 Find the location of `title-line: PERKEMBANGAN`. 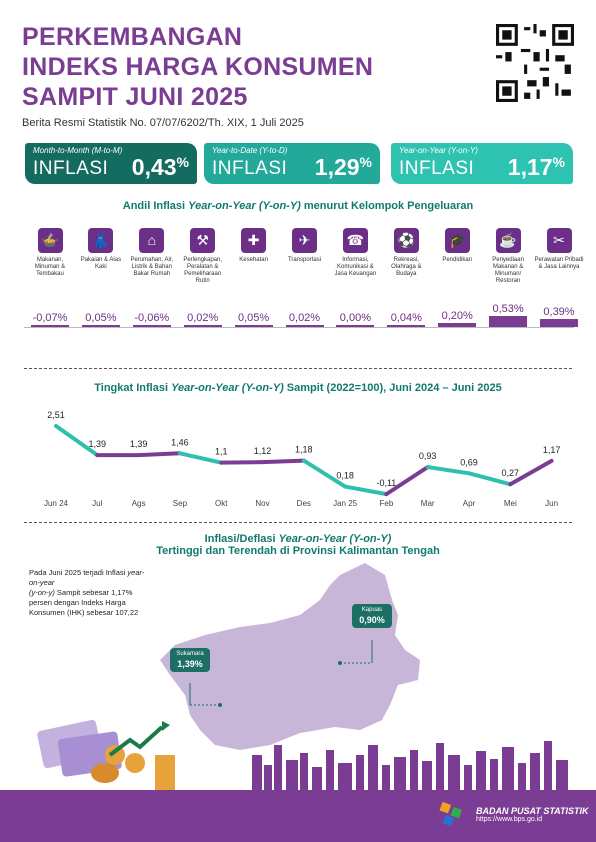

title-line: PERKEMBANGAN is located at coordinates (132, 37).